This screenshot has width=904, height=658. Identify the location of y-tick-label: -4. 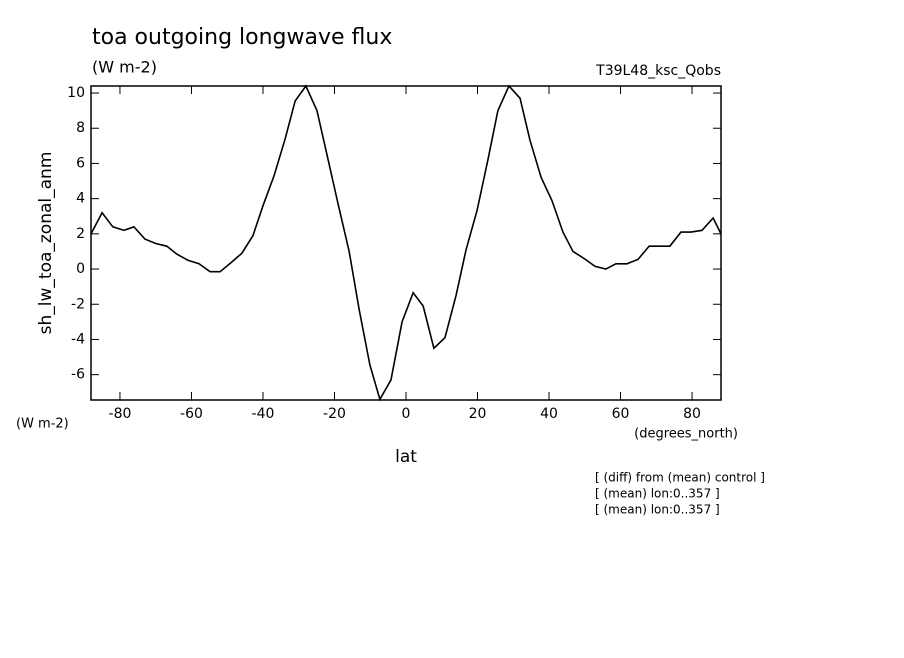
(78, 339).